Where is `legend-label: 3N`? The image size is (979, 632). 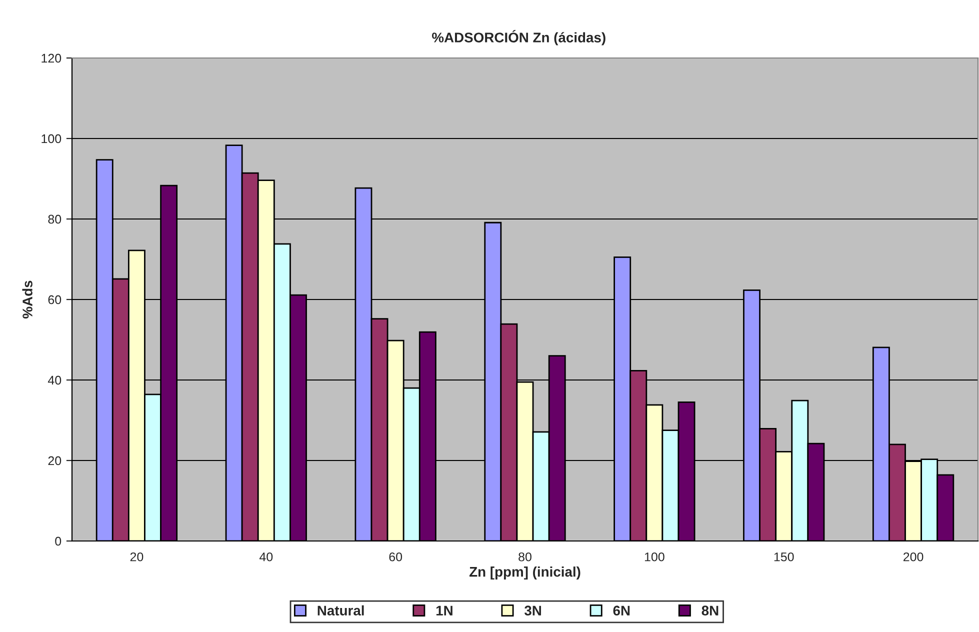
legend-label: 3N is located at coordinates (532, 611).